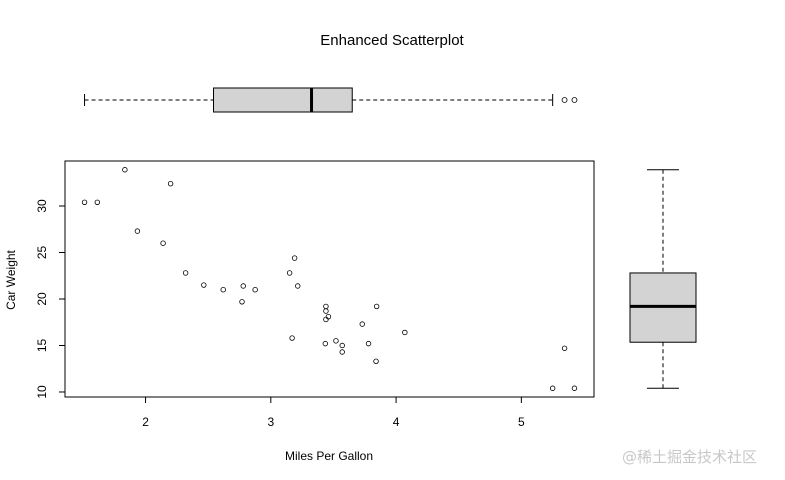 This screenshot has height=480, width=785. What do you see at coordinates (333, 412) in the screenshot?
I see `x-axis: 2 3 4 5` at bounding box center [333, 412].